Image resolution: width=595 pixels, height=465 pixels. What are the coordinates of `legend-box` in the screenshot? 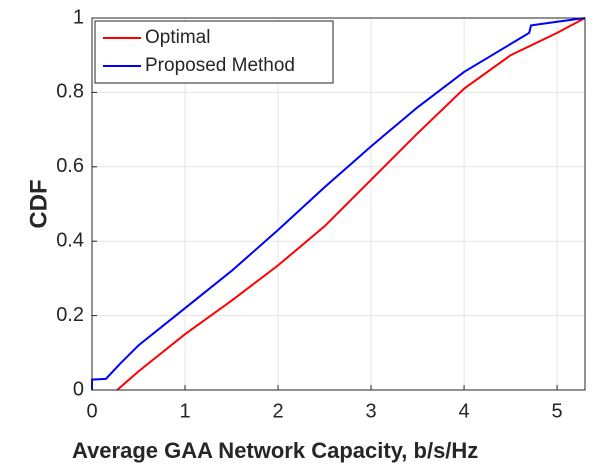 It's located at (214, 52).